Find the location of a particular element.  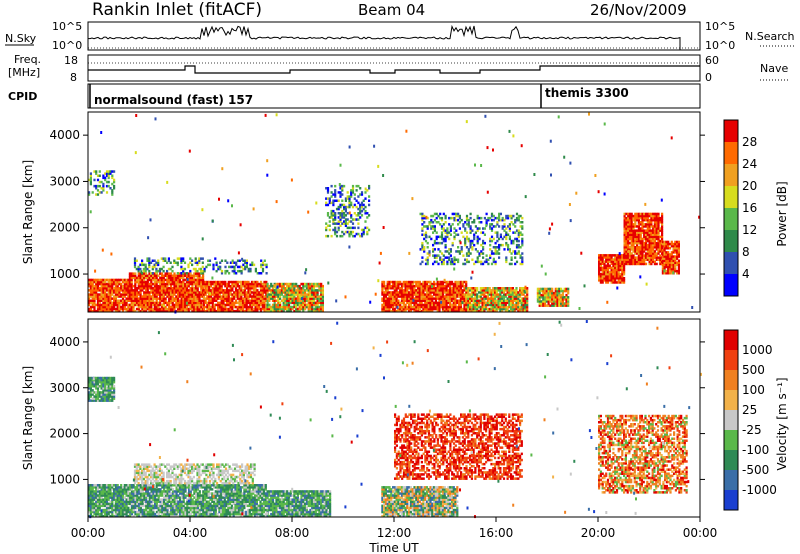

freq-label-line2: [MHz] is located at coordinates (24, 72).